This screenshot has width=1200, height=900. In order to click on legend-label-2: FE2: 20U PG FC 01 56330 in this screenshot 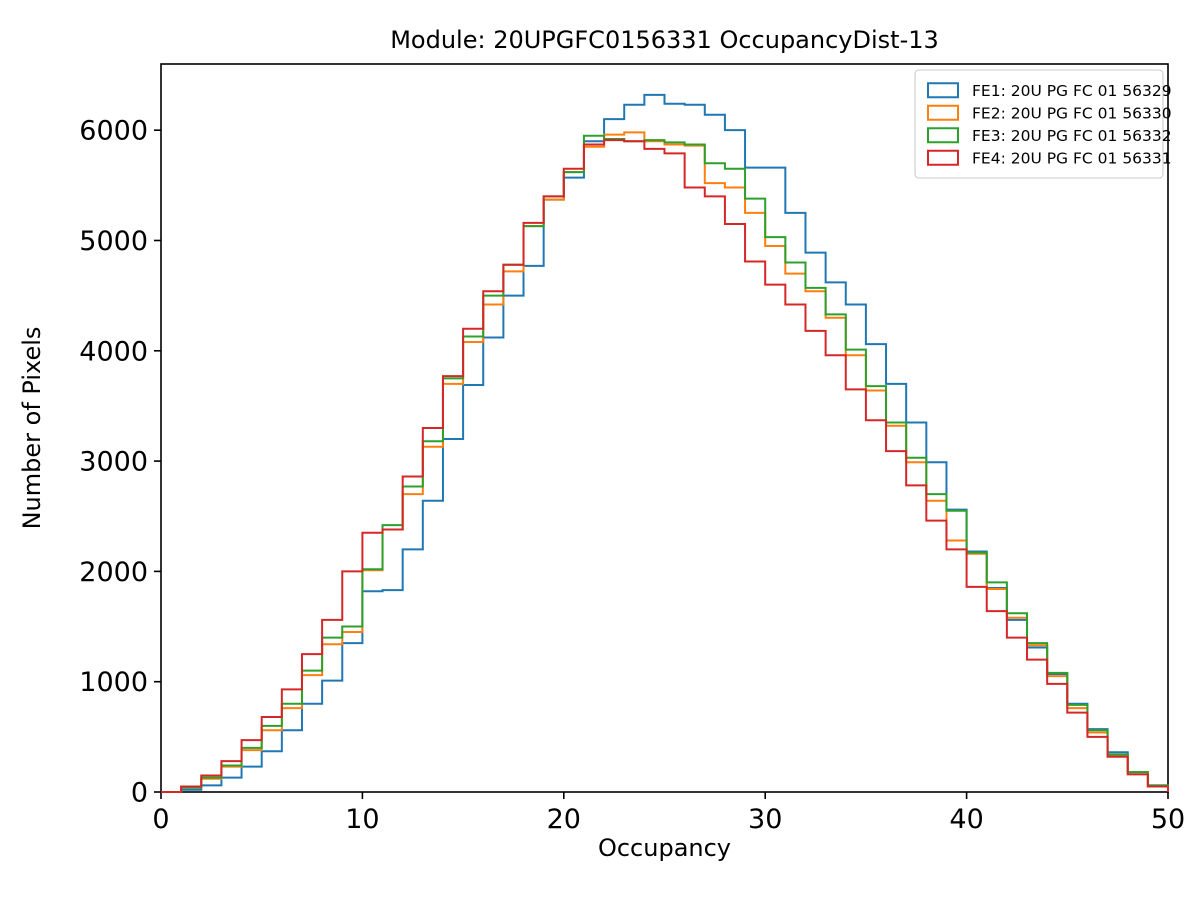, I will do `click(1072, 113)`.